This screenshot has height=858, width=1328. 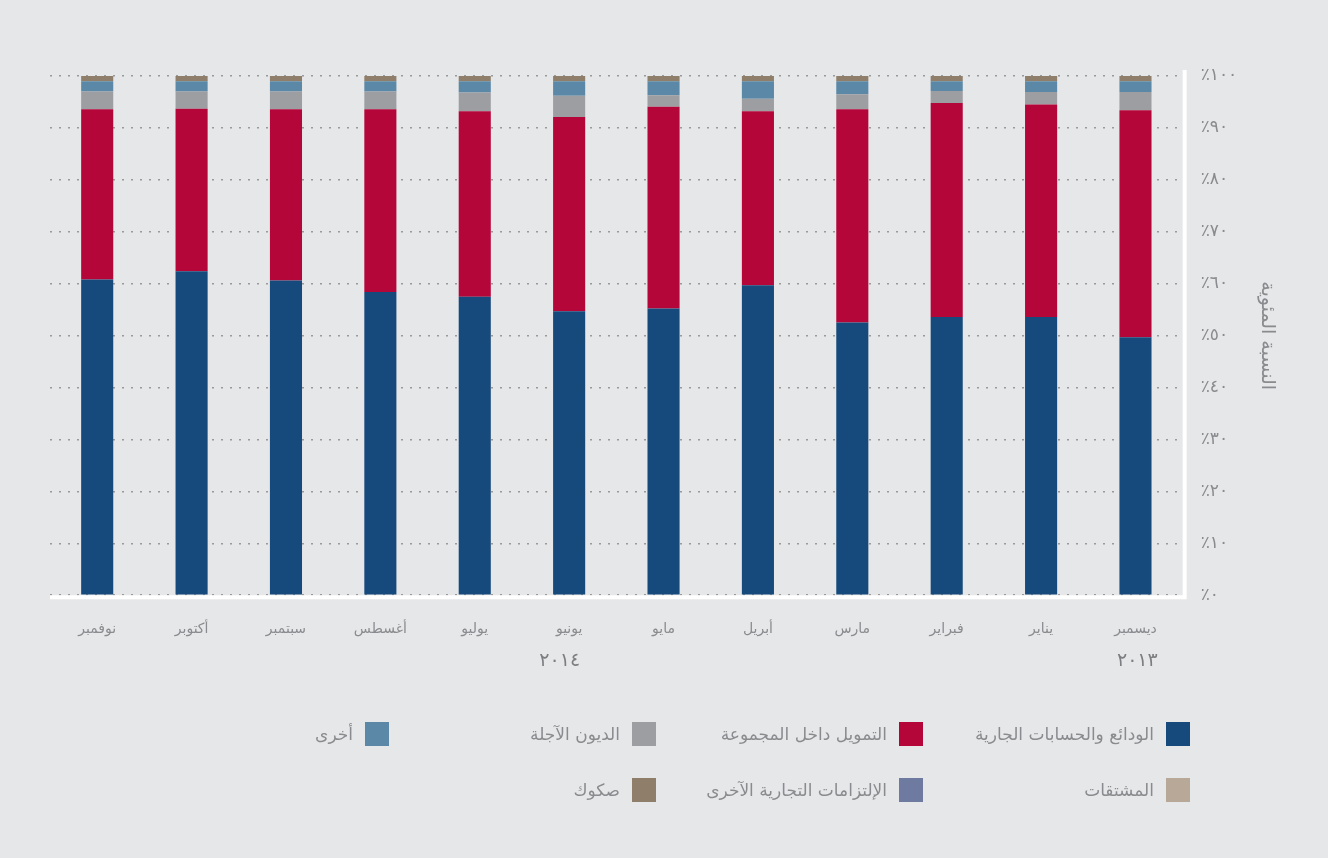 I want to click on x-tick-label: يوليو, so click(x=474, y=629).